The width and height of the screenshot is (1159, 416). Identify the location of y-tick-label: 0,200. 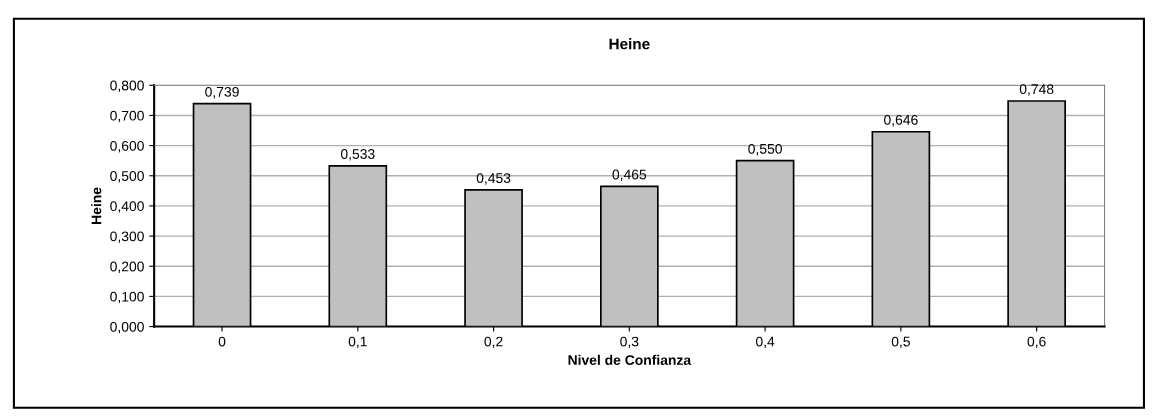
(127, 267).